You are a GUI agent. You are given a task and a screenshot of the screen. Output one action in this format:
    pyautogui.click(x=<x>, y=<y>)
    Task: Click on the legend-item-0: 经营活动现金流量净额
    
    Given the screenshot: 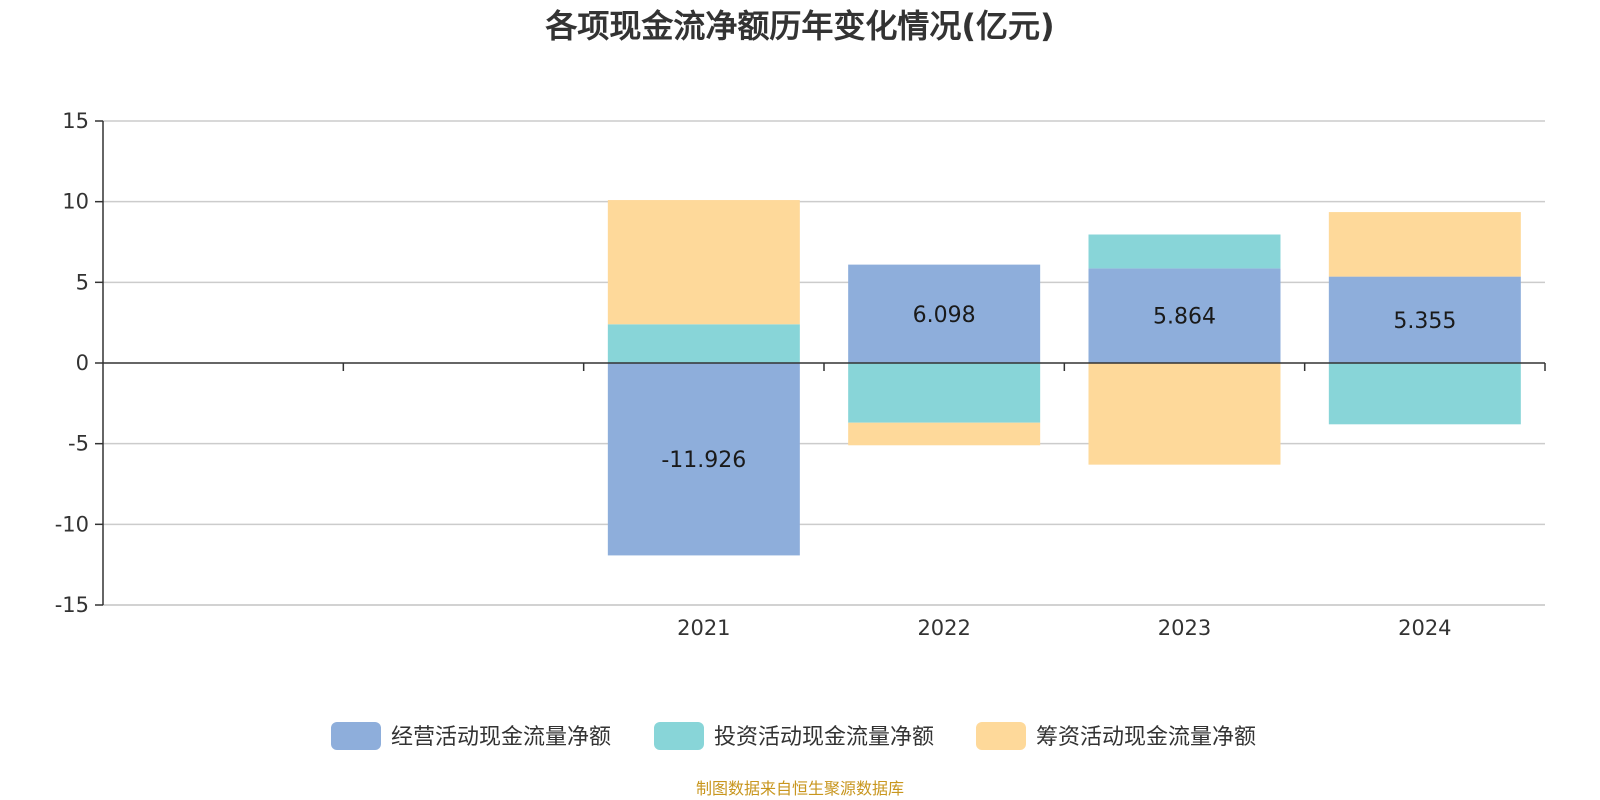 What is the action you would take?
    pyautogui.click(x=471, y=736)
    